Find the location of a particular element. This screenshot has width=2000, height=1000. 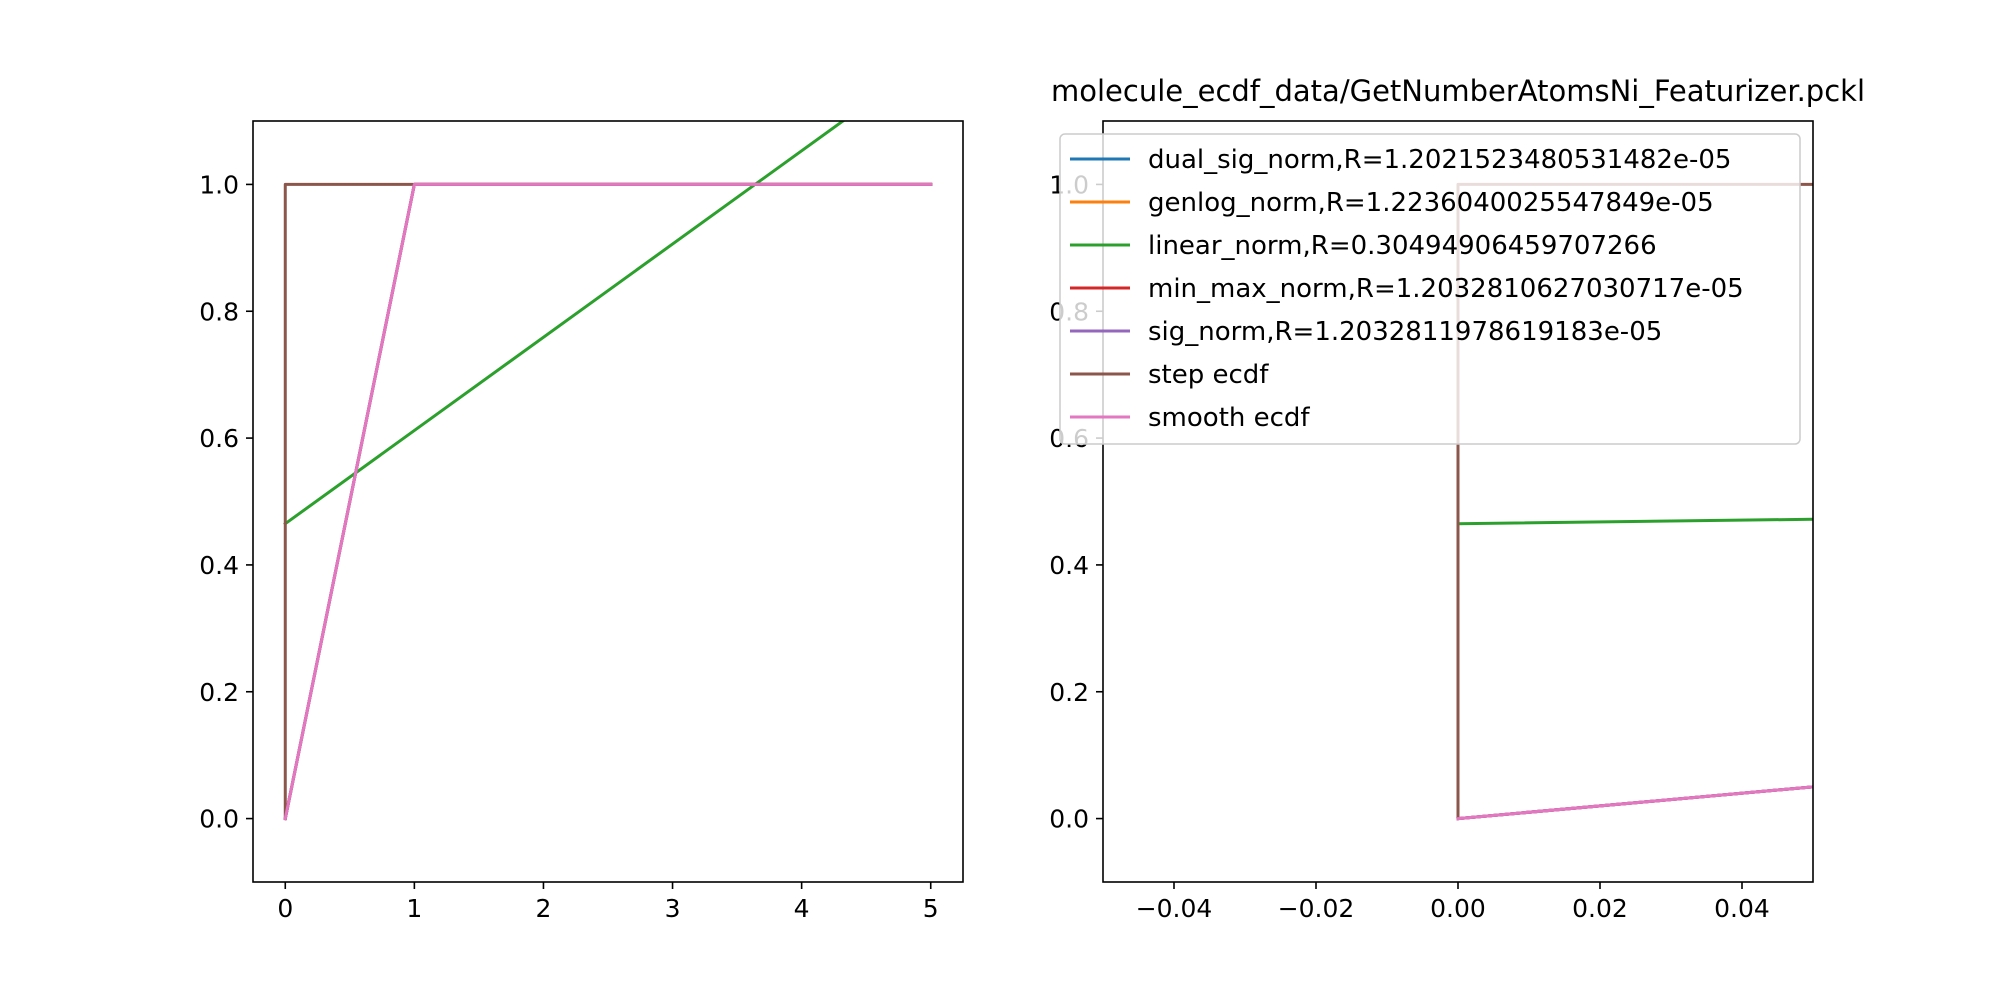

legend-frame is located at coordinates (1430, 289).